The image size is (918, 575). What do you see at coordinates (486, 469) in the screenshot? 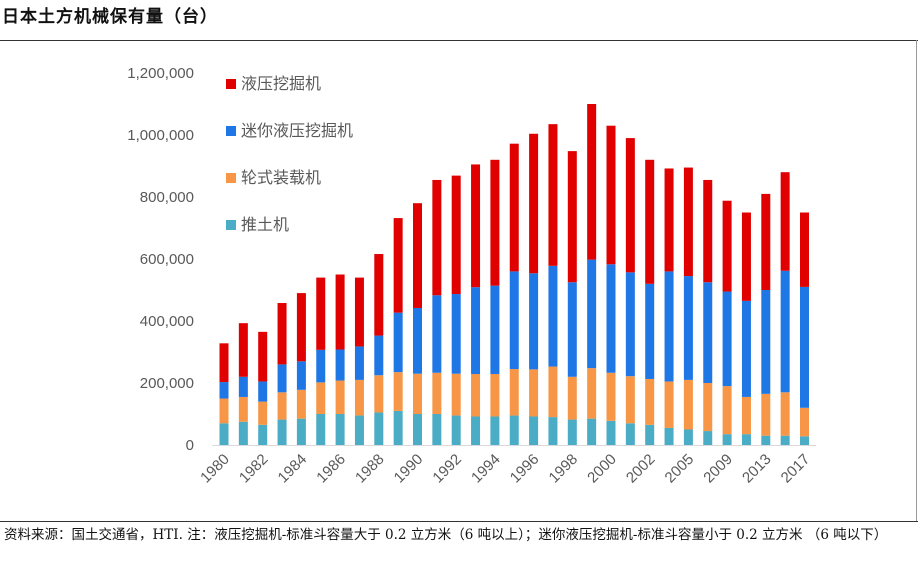
I see `x-tick-label: 1994` at bounding box center [486, 469].